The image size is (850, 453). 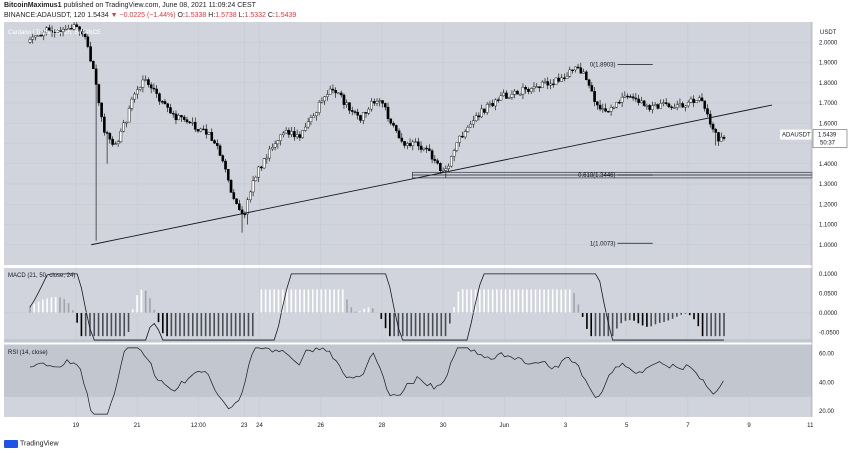 What do you see at coordinates (828, 185) in the screenshot?
I see `price-axis-tick-label: 1.3000` at bounding box center [828, 185].